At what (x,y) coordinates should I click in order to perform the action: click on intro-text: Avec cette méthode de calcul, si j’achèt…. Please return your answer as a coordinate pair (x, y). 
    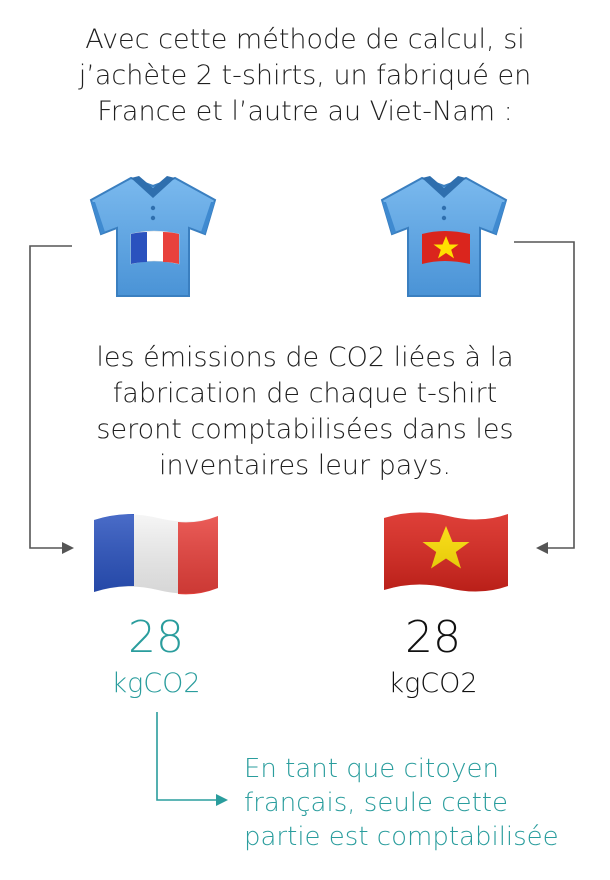
    Looking at the image, I should click on (305, 76).